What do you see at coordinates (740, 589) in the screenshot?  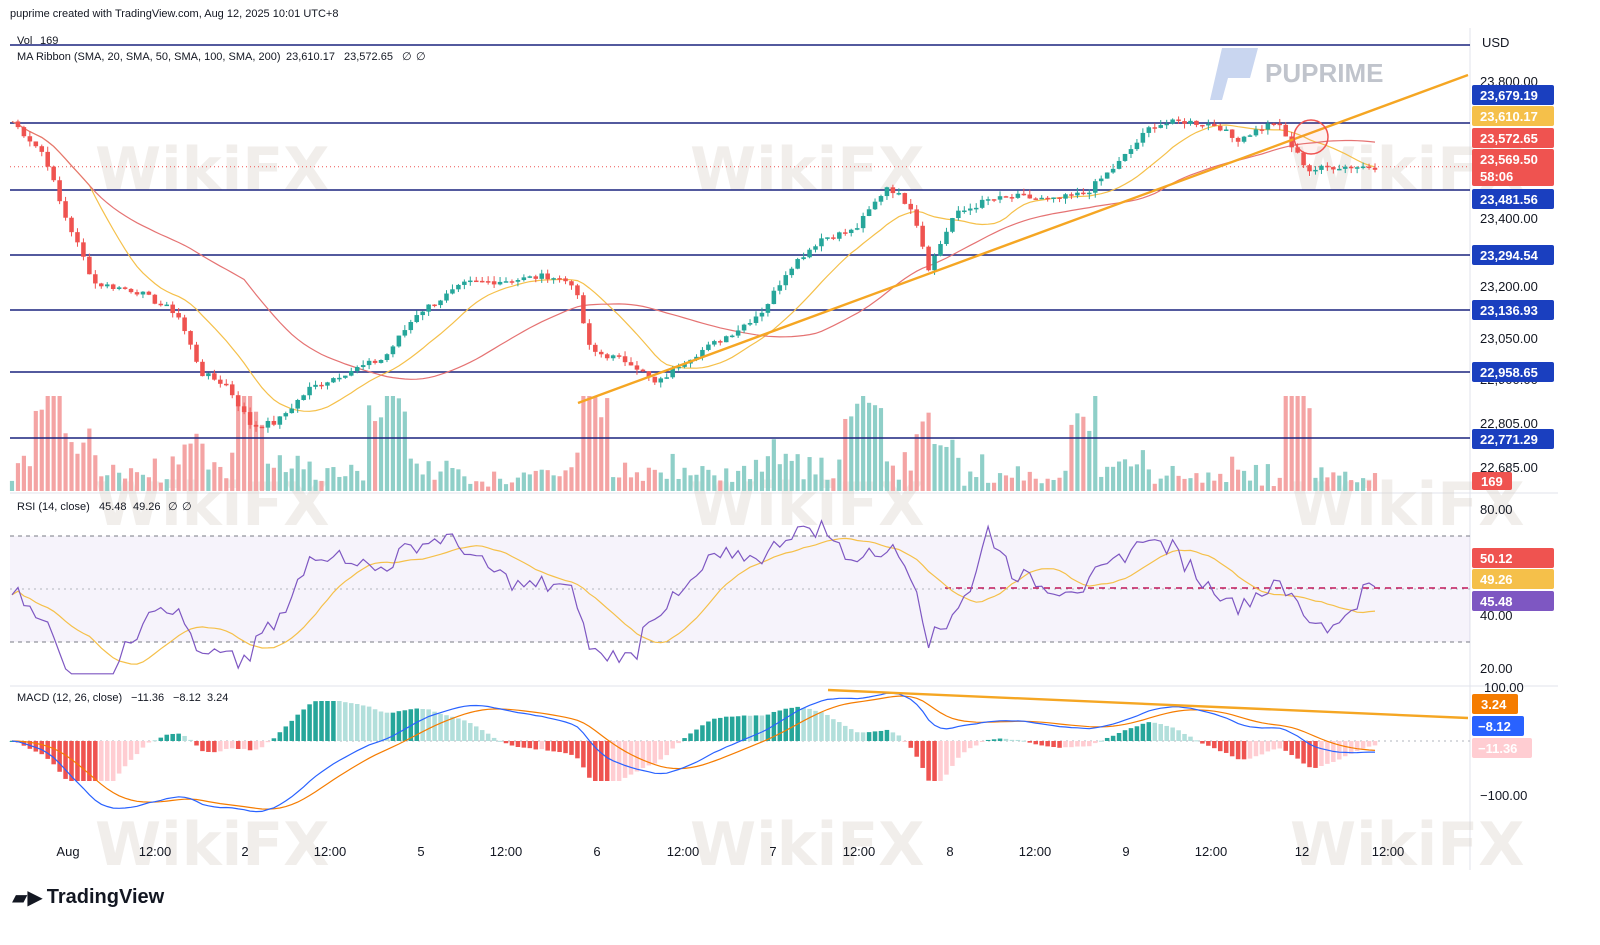 I see `rsi-band` at bounding box center [740, 589].